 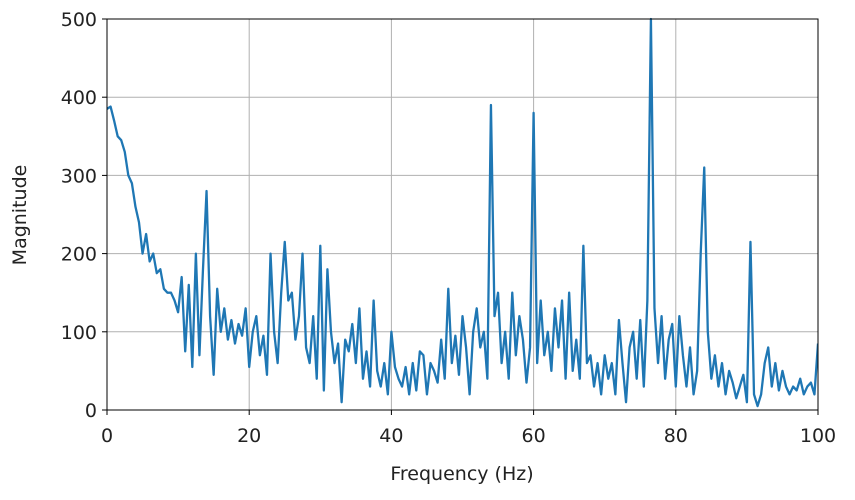 I want to click on y-axis-label: Magnitude, so click(x=20, y=215).